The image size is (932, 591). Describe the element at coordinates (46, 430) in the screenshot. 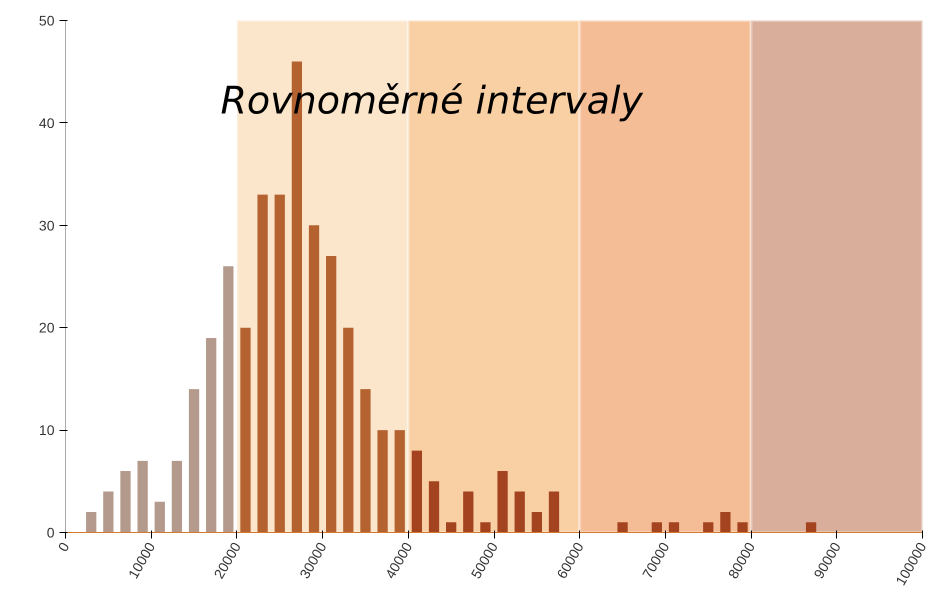

I see `y-tick-label: 10` at that location.